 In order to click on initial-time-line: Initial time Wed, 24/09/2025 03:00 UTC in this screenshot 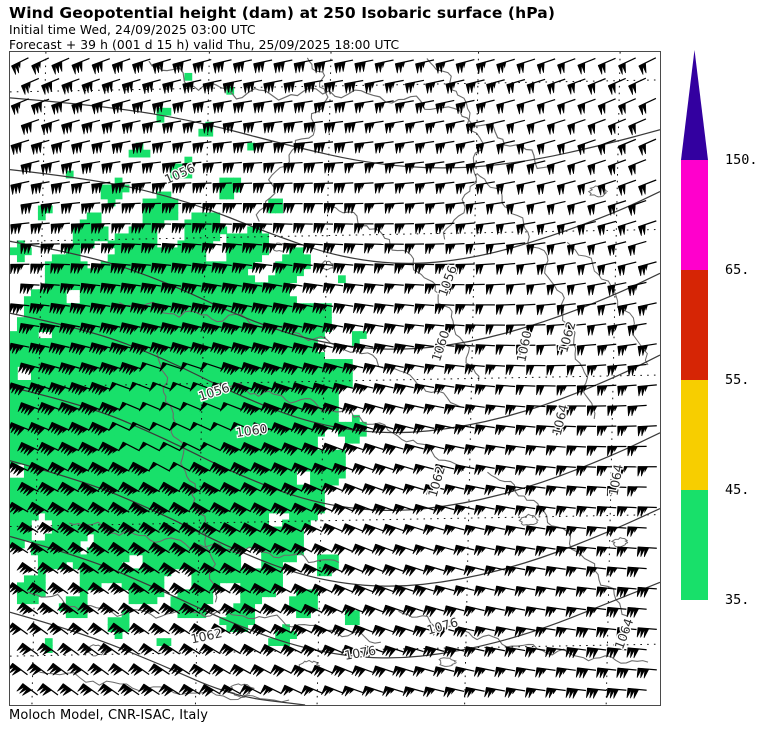, I will do `click(132, 30)`.